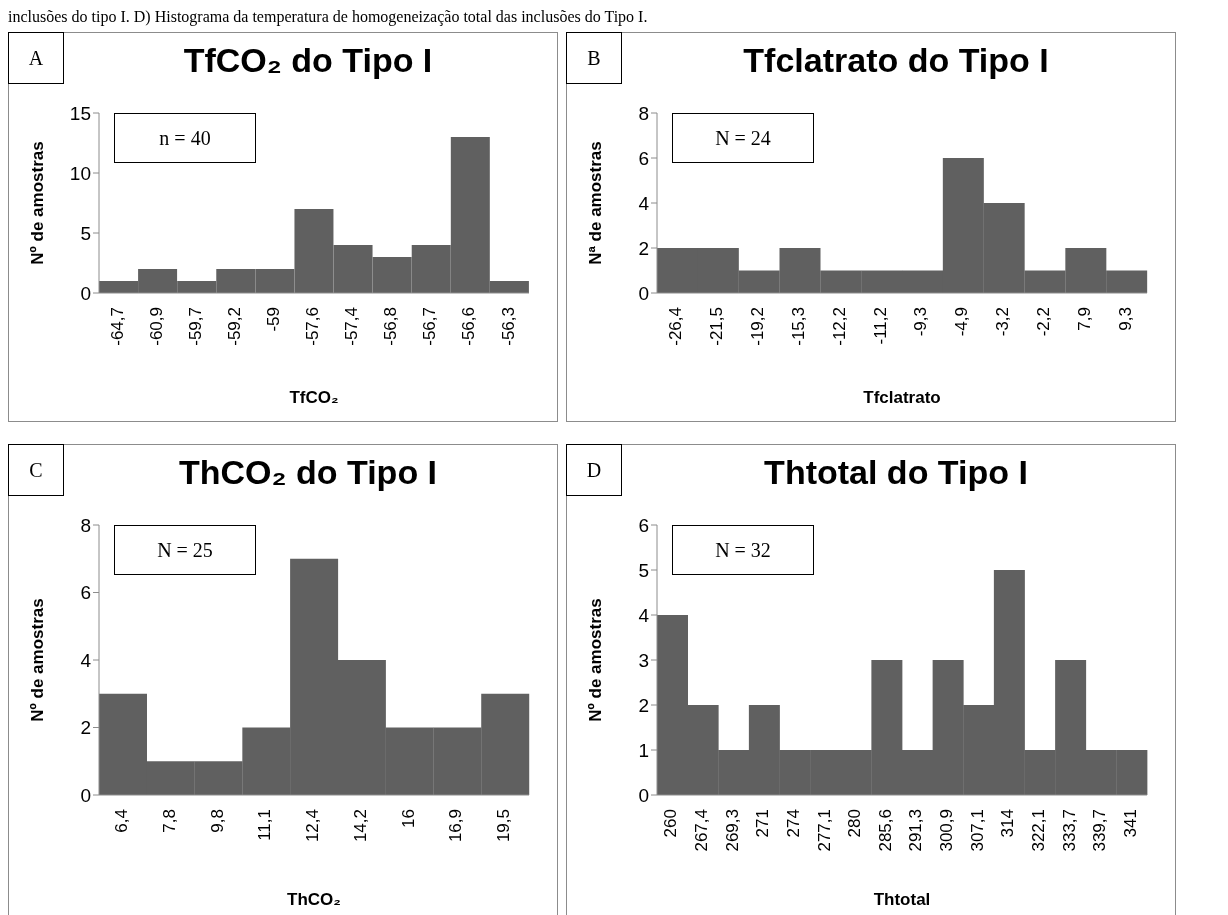 The height and width of the screenshot is (915, 1228). Describe the element at coordinates (328, 18) in the screenshot. I see `text: inclusões do tipo I. D) Histograma da temperatura de homogeneização total das inclusões do Tipo I.` at that location.